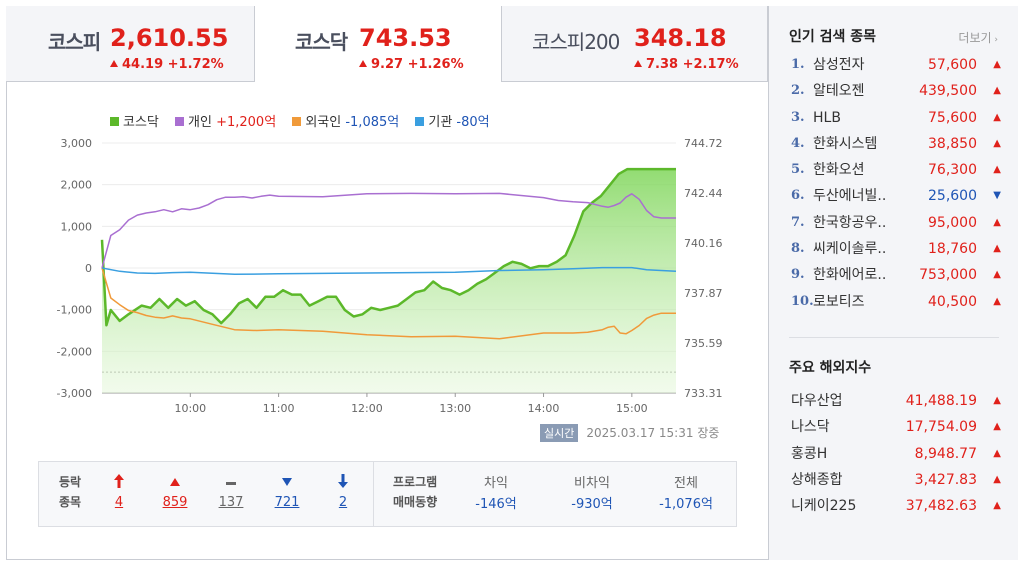  I want to click on fall-icon, so click(287, 483).